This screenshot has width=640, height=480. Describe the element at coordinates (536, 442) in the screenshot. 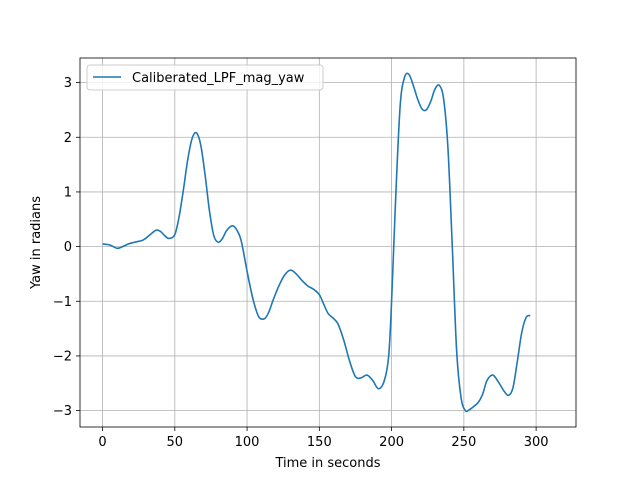

I see `x-tick-label: 300` at that location.